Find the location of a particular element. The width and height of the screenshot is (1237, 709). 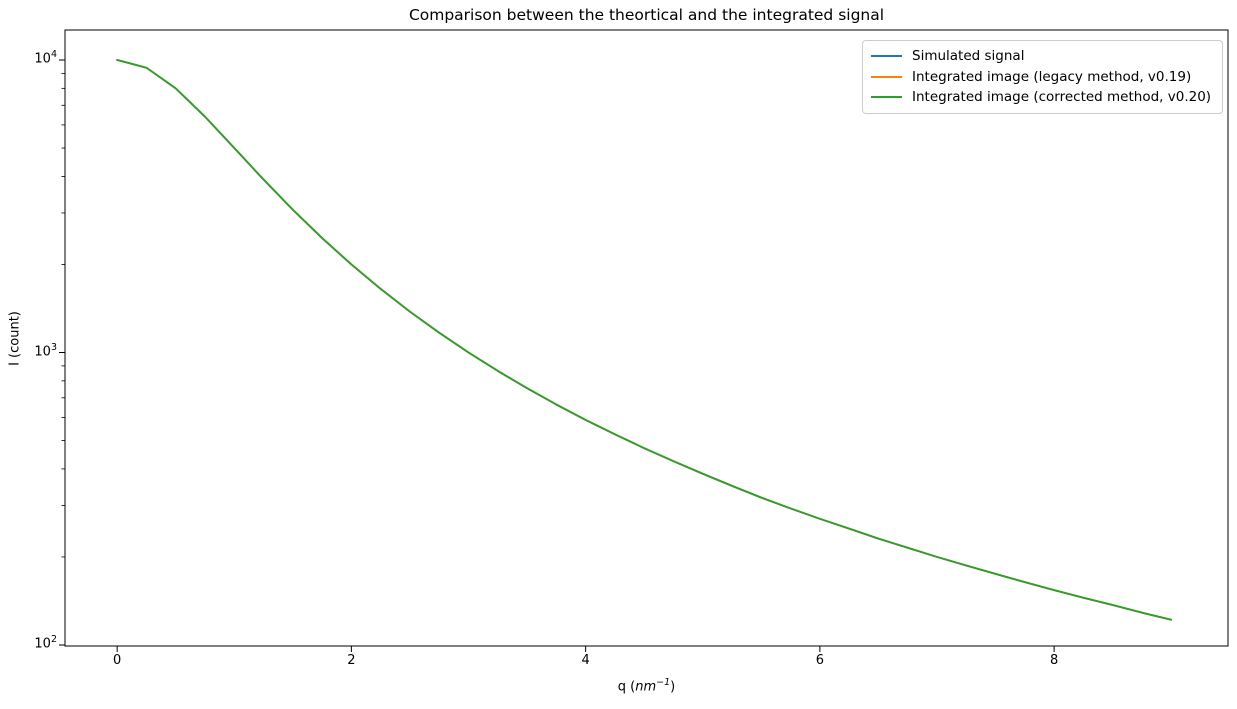

x-axis-label: q (nm−1) is located at coordinates (646, 685).